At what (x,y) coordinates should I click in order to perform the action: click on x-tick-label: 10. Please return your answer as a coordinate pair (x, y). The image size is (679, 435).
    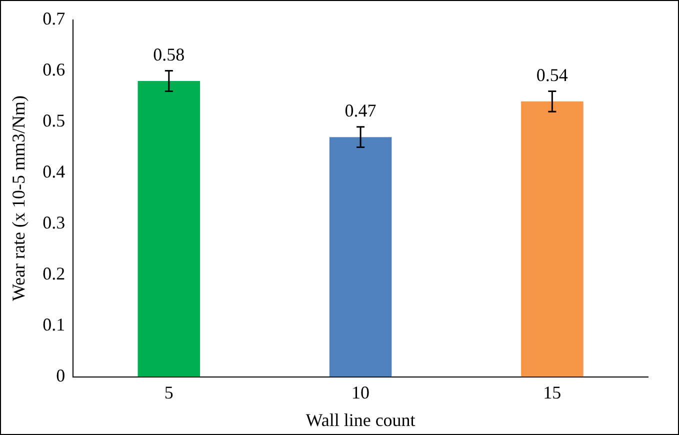
    Looking at the image, I should click on (361, 392).